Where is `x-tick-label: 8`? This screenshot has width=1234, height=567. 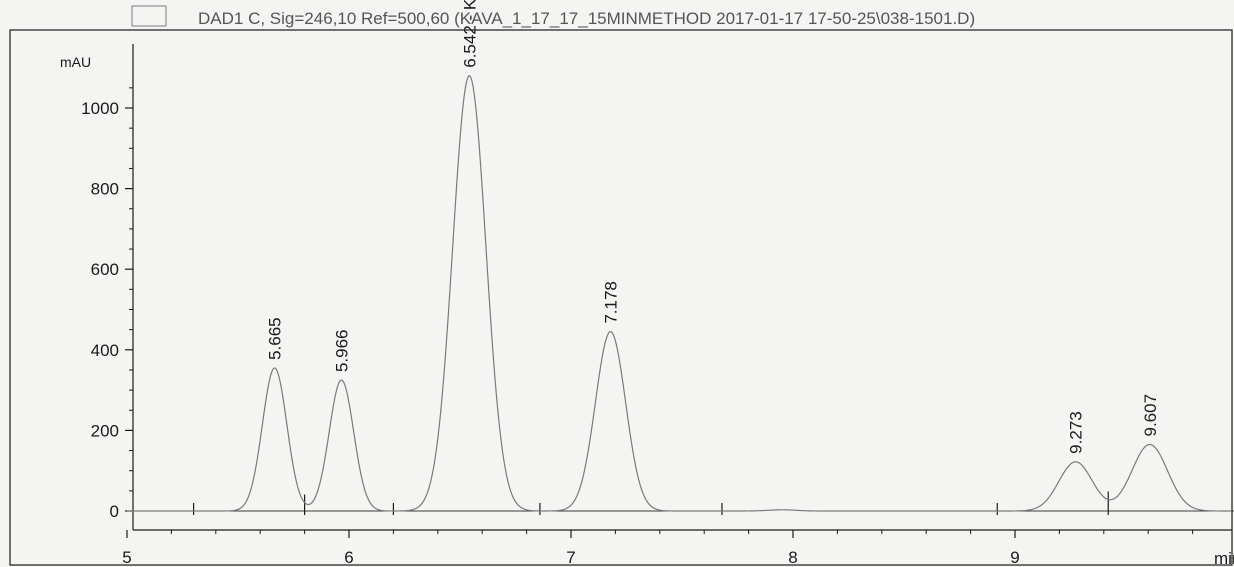 x-tick-label: 8 is located at coordinates (792, 557).